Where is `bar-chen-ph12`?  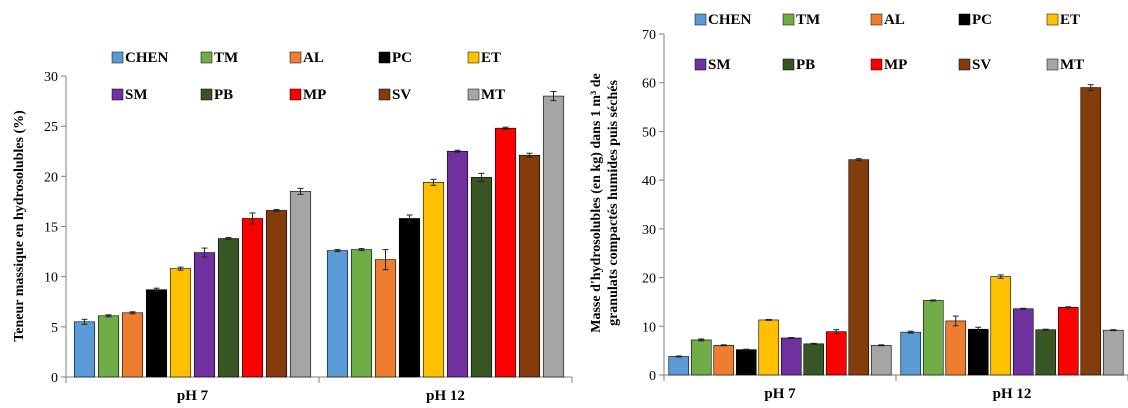 bar-chen-ph12 is located at coordinates (911, 353).